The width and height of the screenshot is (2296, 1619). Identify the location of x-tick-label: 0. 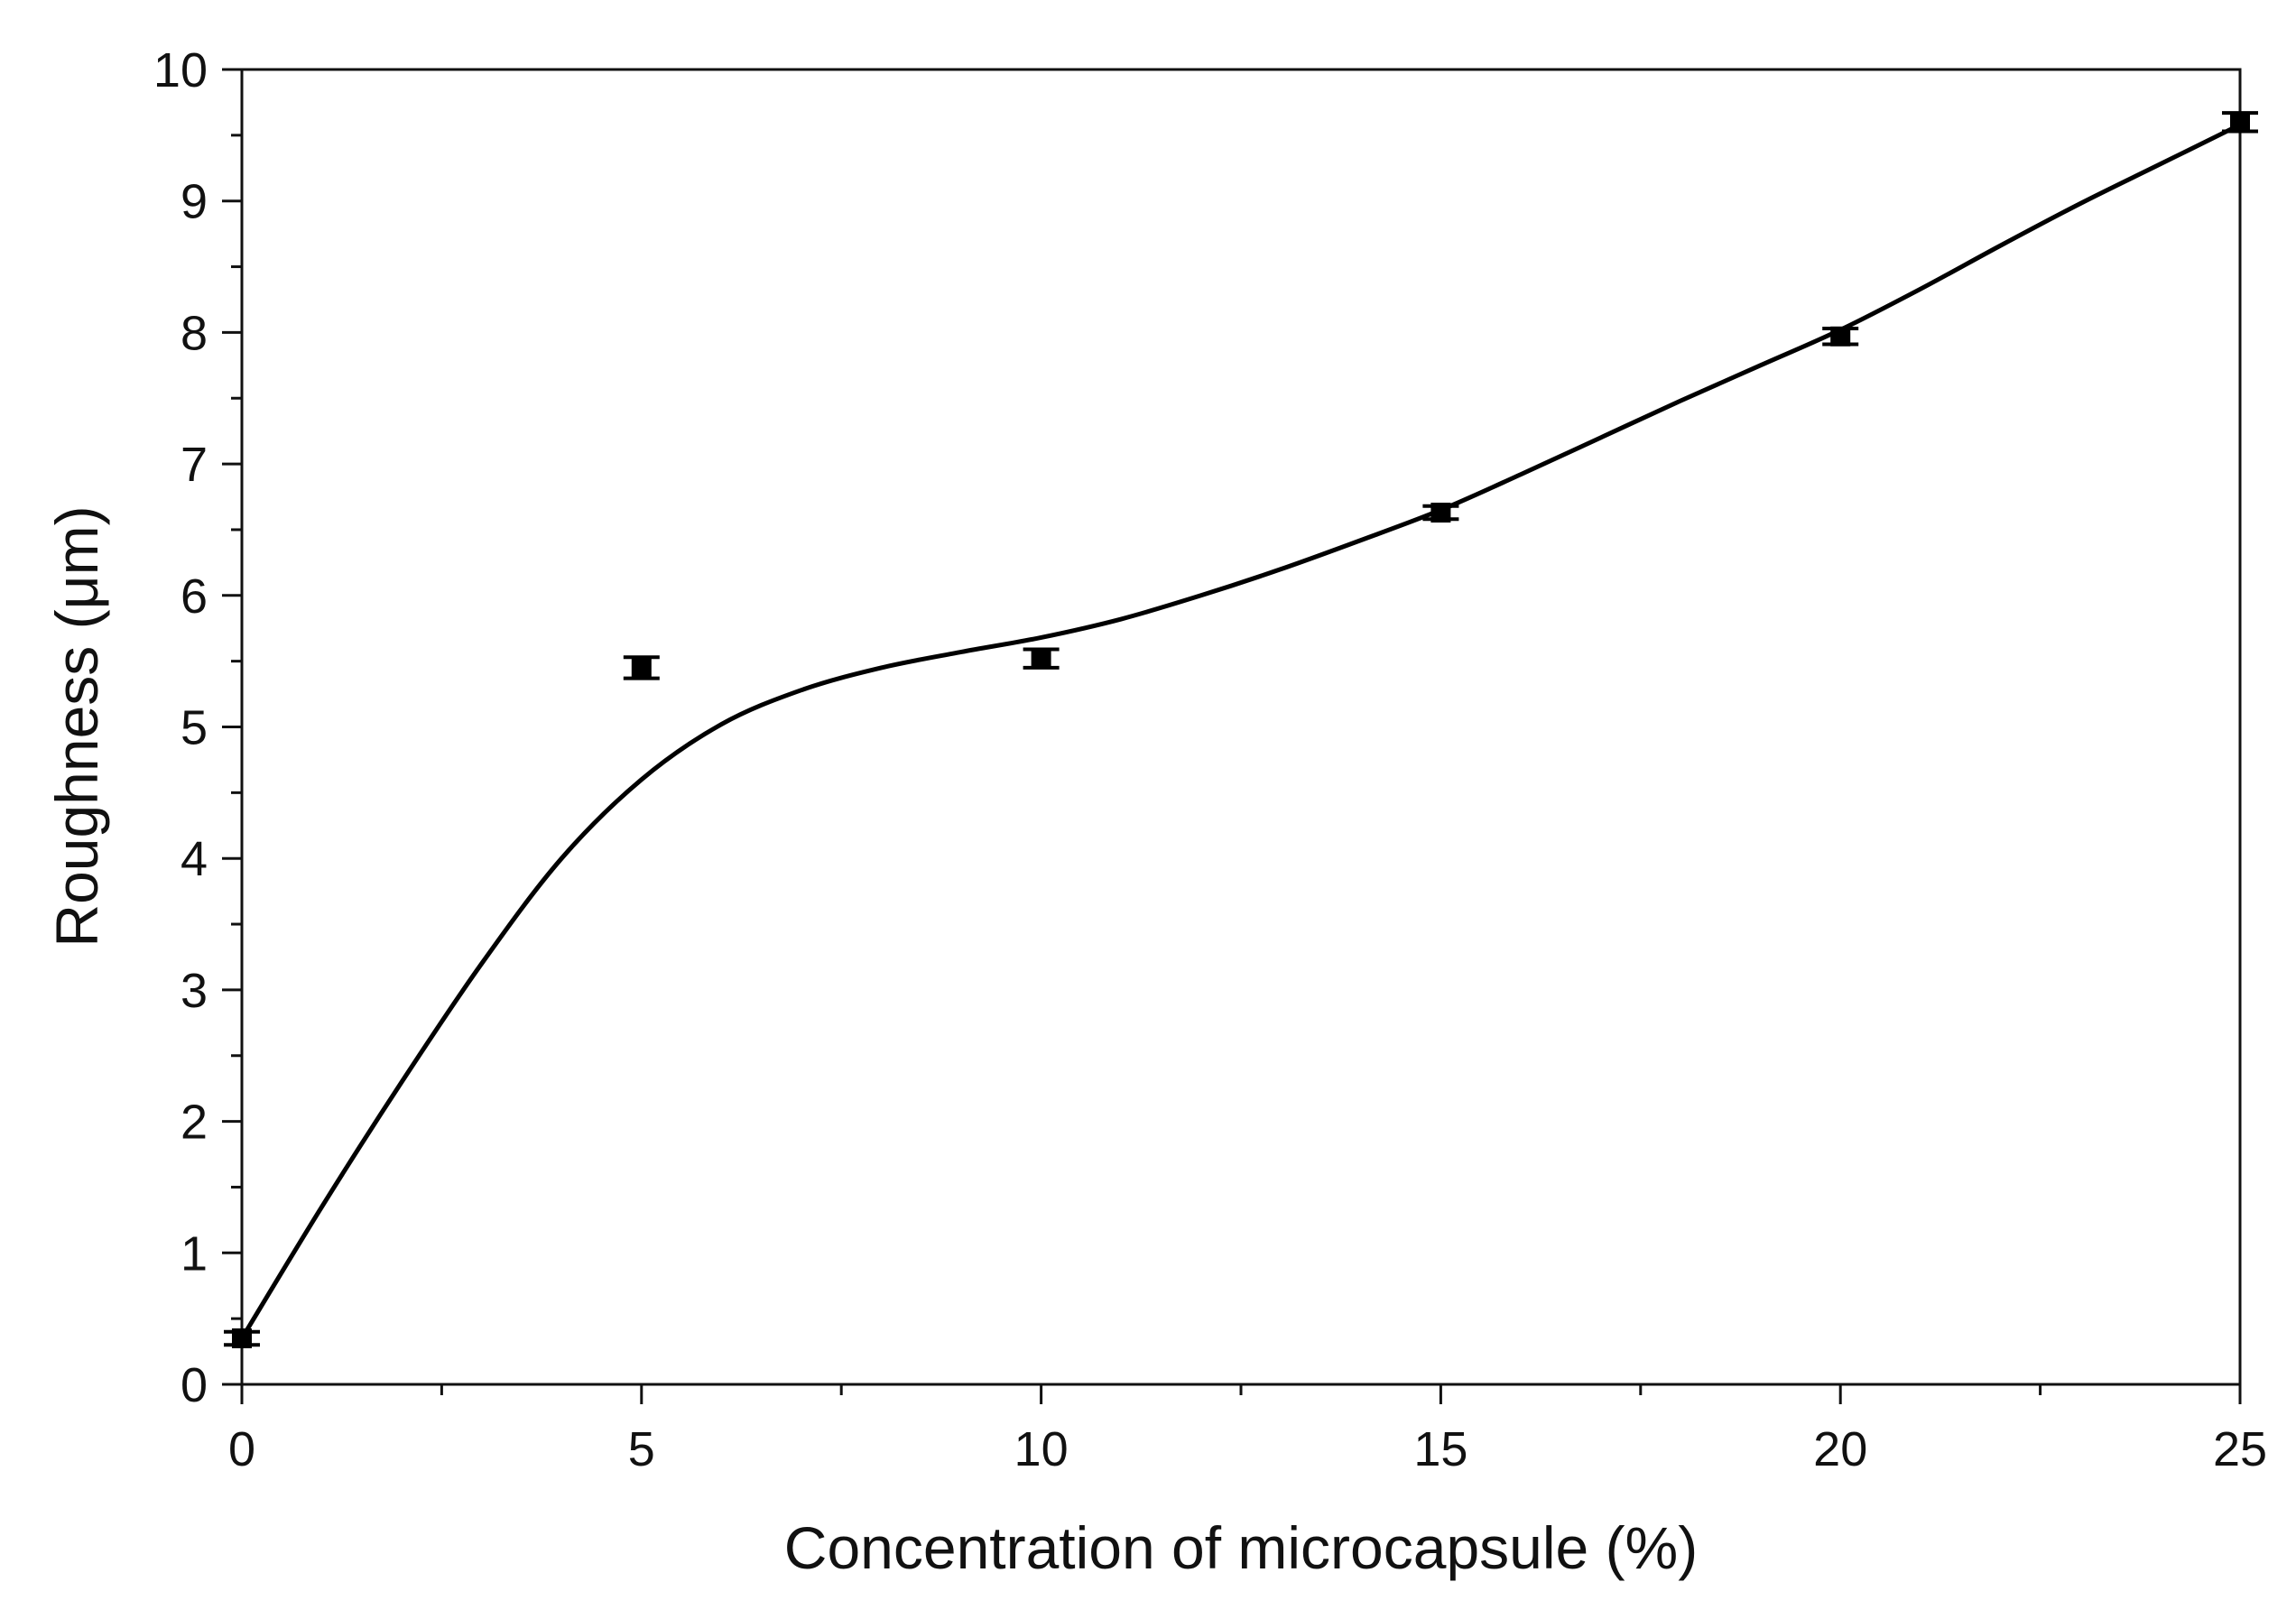
(241, 1449).